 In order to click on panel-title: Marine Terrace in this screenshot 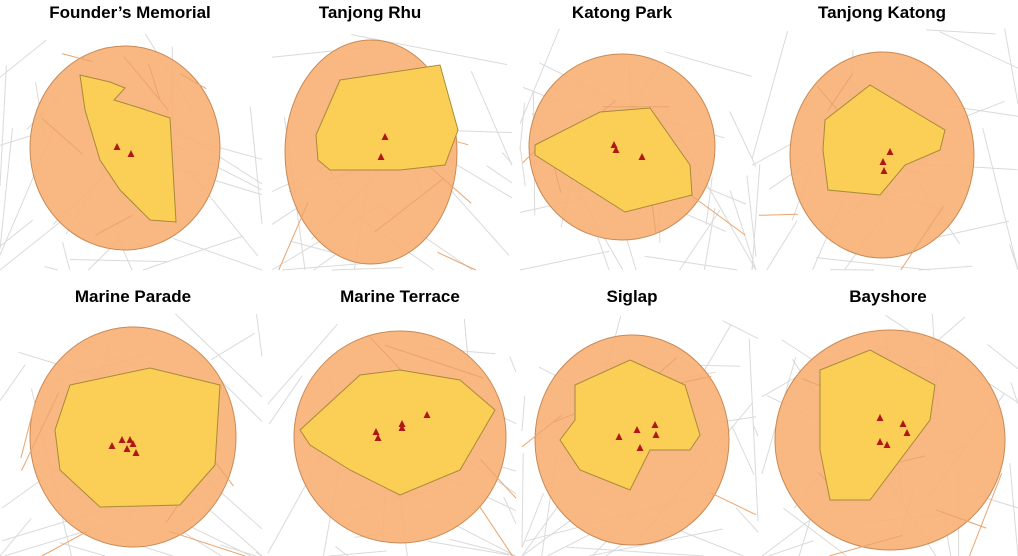, I will do `click(400, 296)`.